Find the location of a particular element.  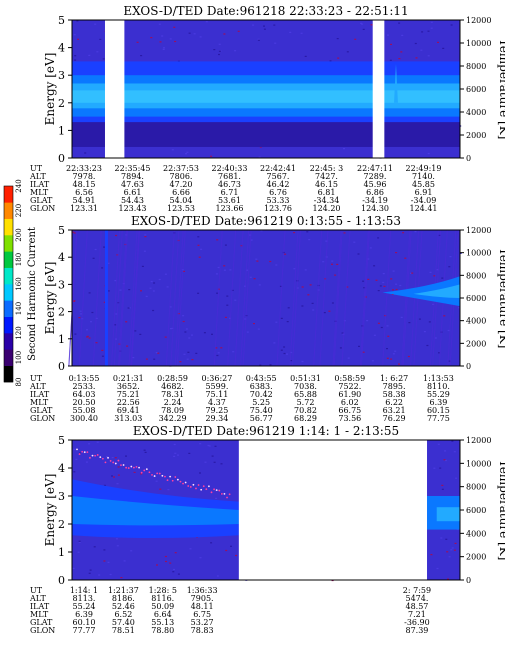

cell-glat: 55.08 is located at coordinates (84, 410).